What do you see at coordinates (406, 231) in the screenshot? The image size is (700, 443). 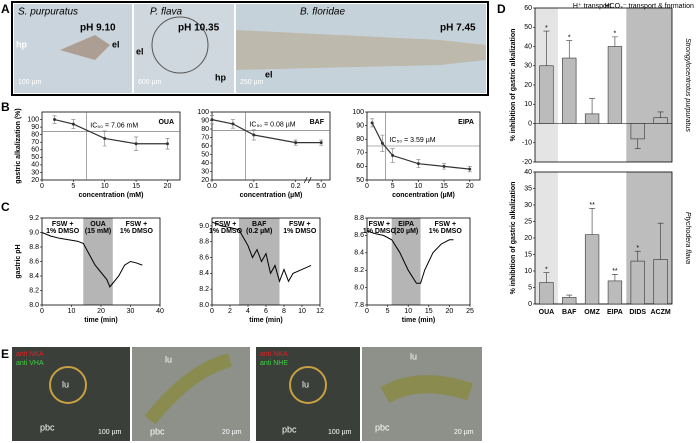 I see `phase-label: (20 µM)` at bounding box center [406, 231].